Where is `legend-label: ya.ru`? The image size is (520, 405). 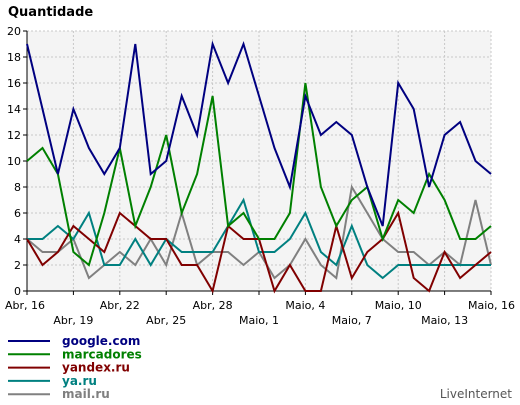 legend-label: ya.ru is located at coordinates (79, 381).